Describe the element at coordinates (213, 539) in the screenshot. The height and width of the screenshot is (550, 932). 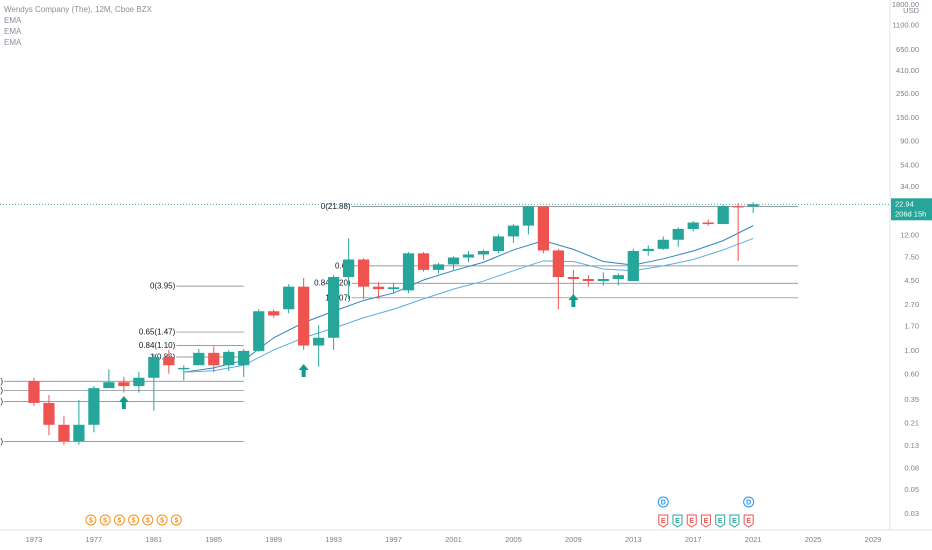
I see `year-tick-label: 1985` at that location.